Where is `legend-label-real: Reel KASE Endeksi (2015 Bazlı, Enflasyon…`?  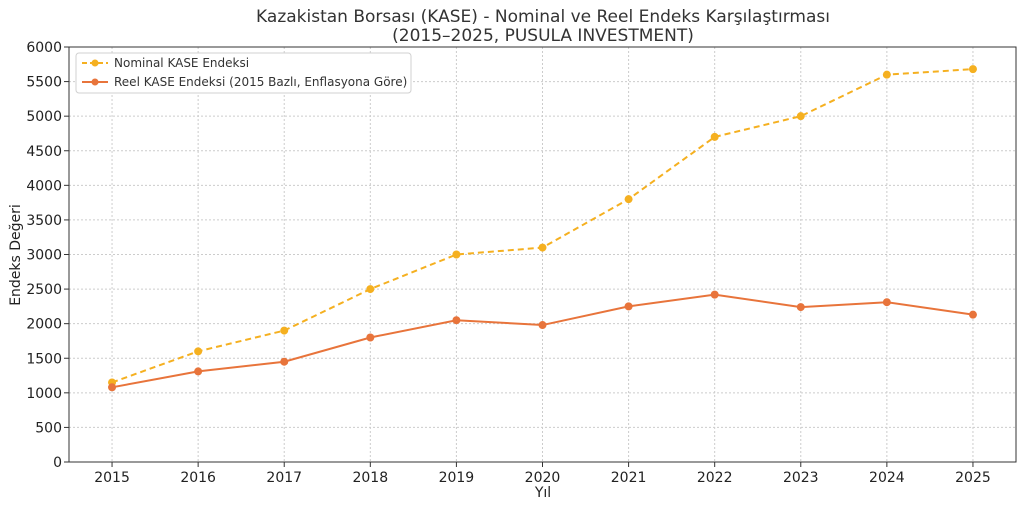 legend-label-real: Reel KASE Endeksi (2015 Bazlı, Enflasyon… is located at coordinates (260, 82).